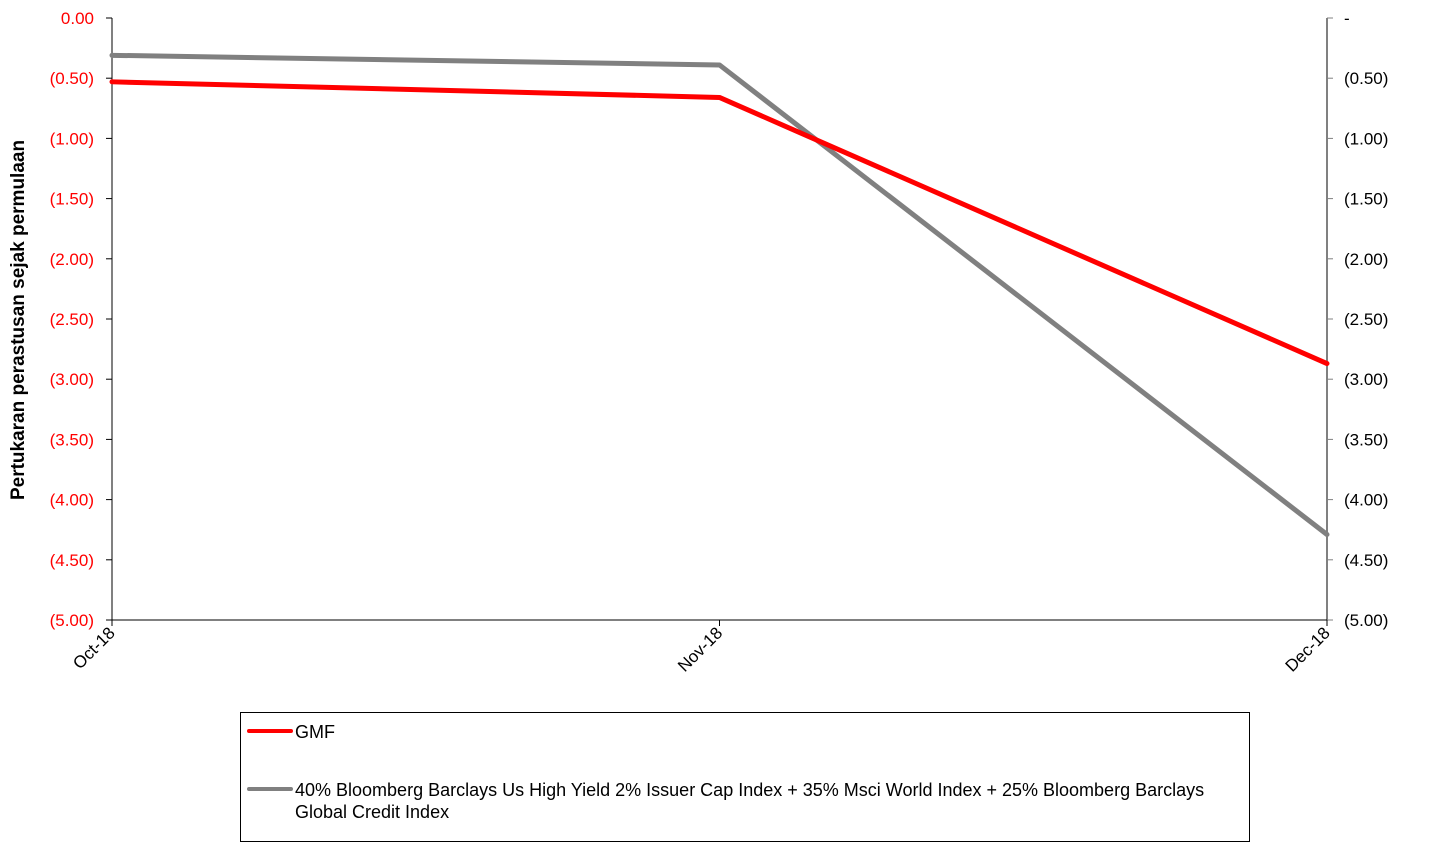 This screenshot has height=842, width=1438. Describe the element at coordinates (72, 199) in the screenshot. I see `left-tick-label: (1.50)` at that location.